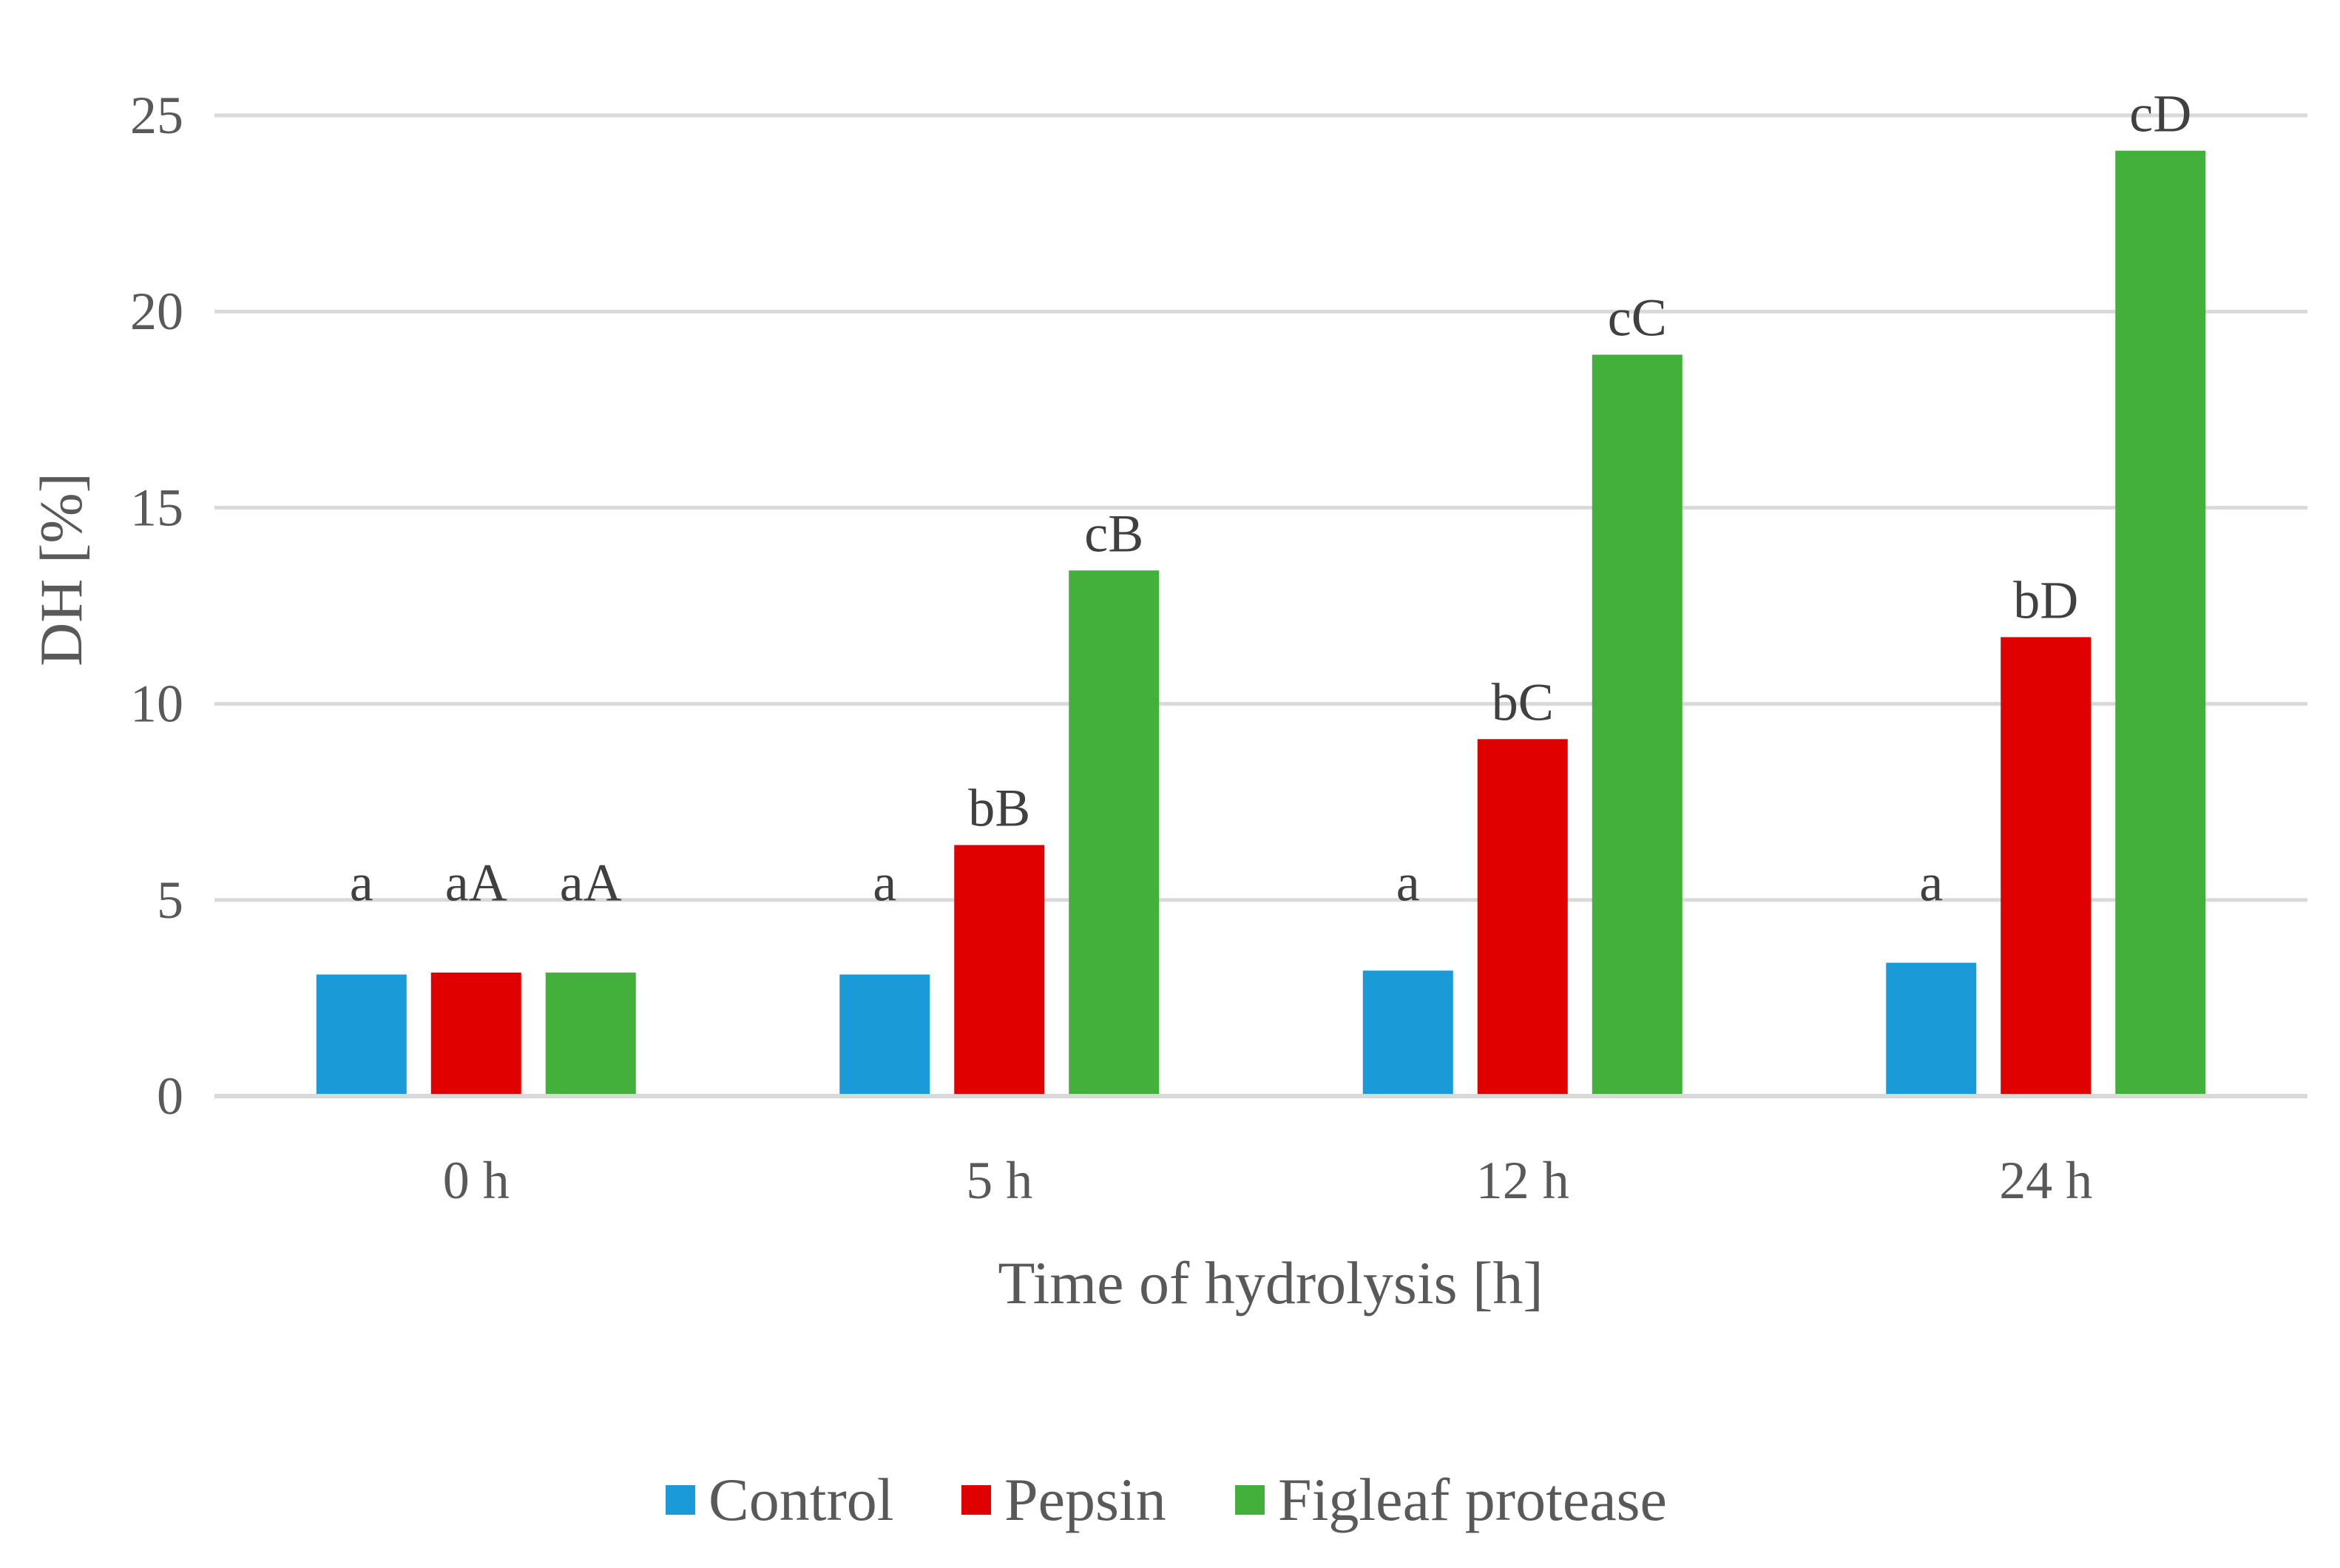 This screenshot has height=1568, width=2340. I want to click on y-tick-label: 0, so click(170, 1096).